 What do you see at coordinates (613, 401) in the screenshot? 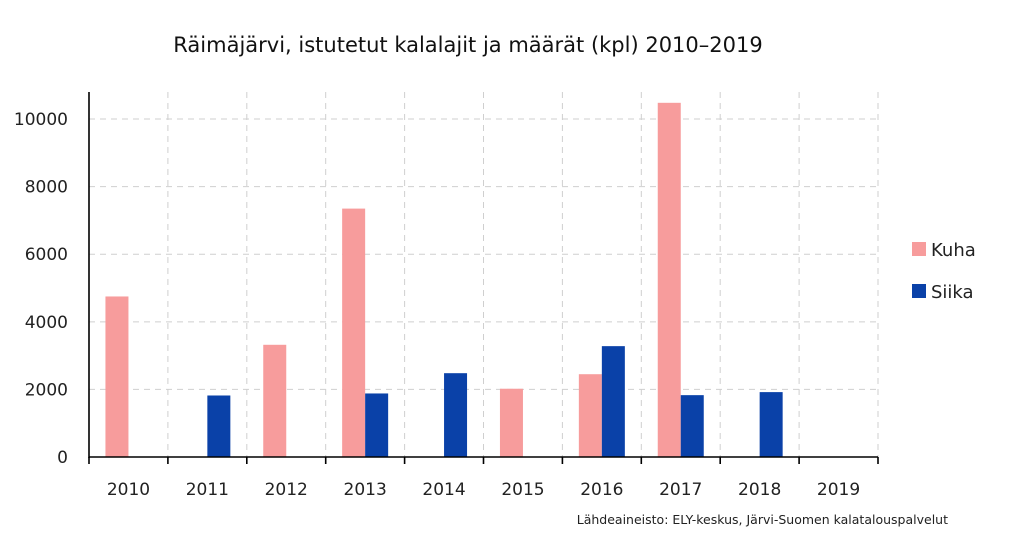
I see `bar-siika-2016` at bounding box center [613, 401].